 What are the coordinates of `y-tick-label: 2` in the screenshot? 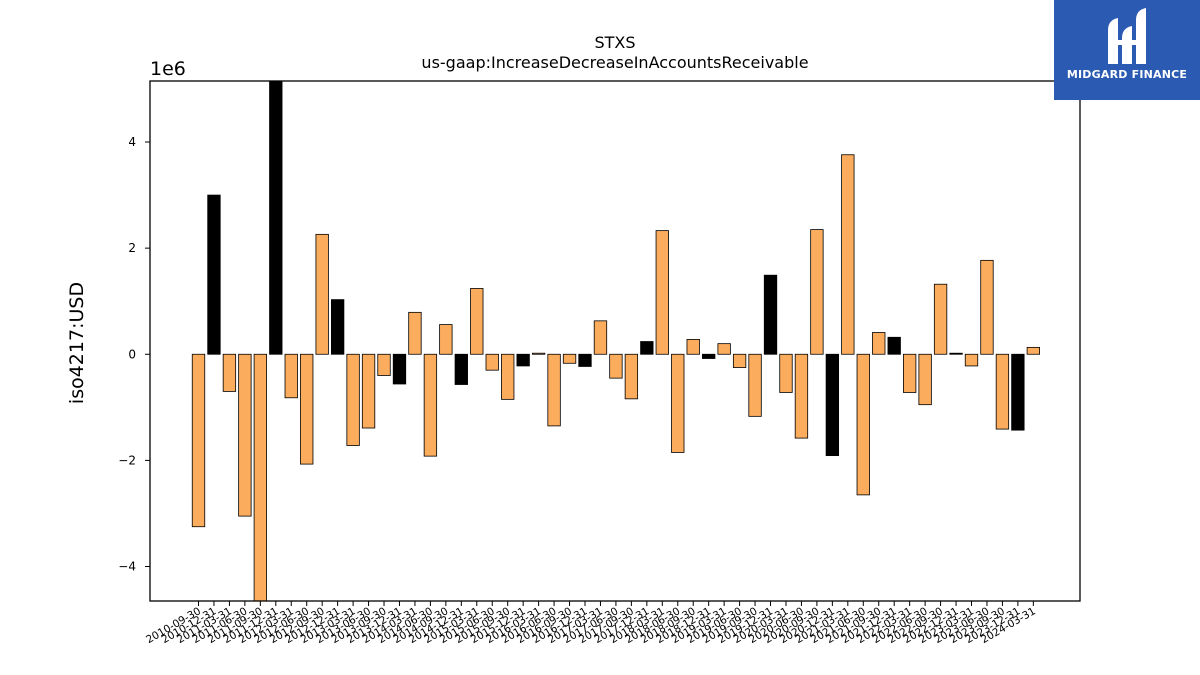 It's located at (132, 248).